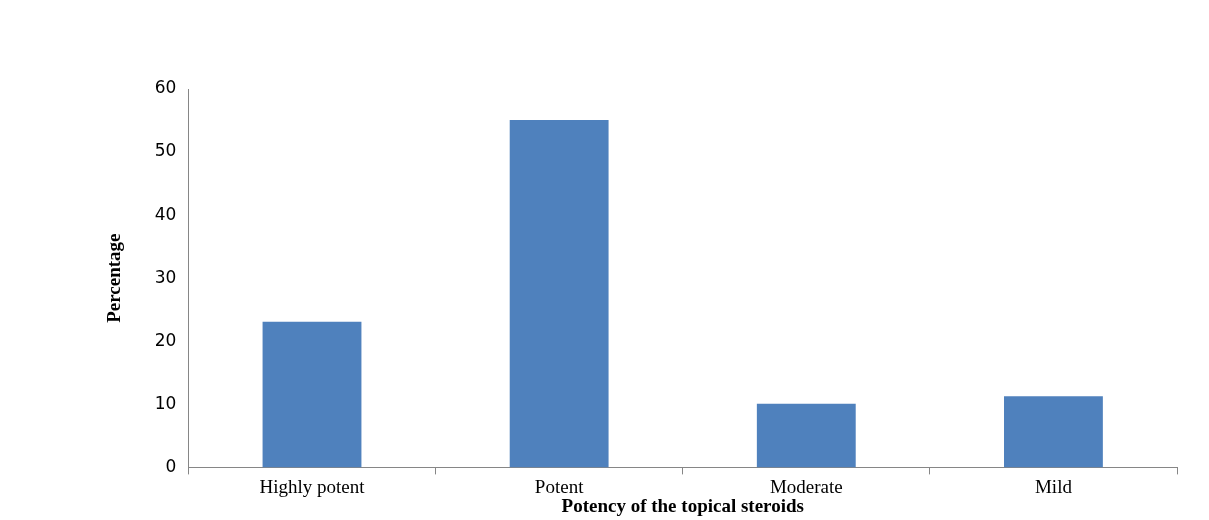 Image resolution: width=1209 pixels, height=520 pixels. I want to click on y-tick-label: 20, so click(165, 339).